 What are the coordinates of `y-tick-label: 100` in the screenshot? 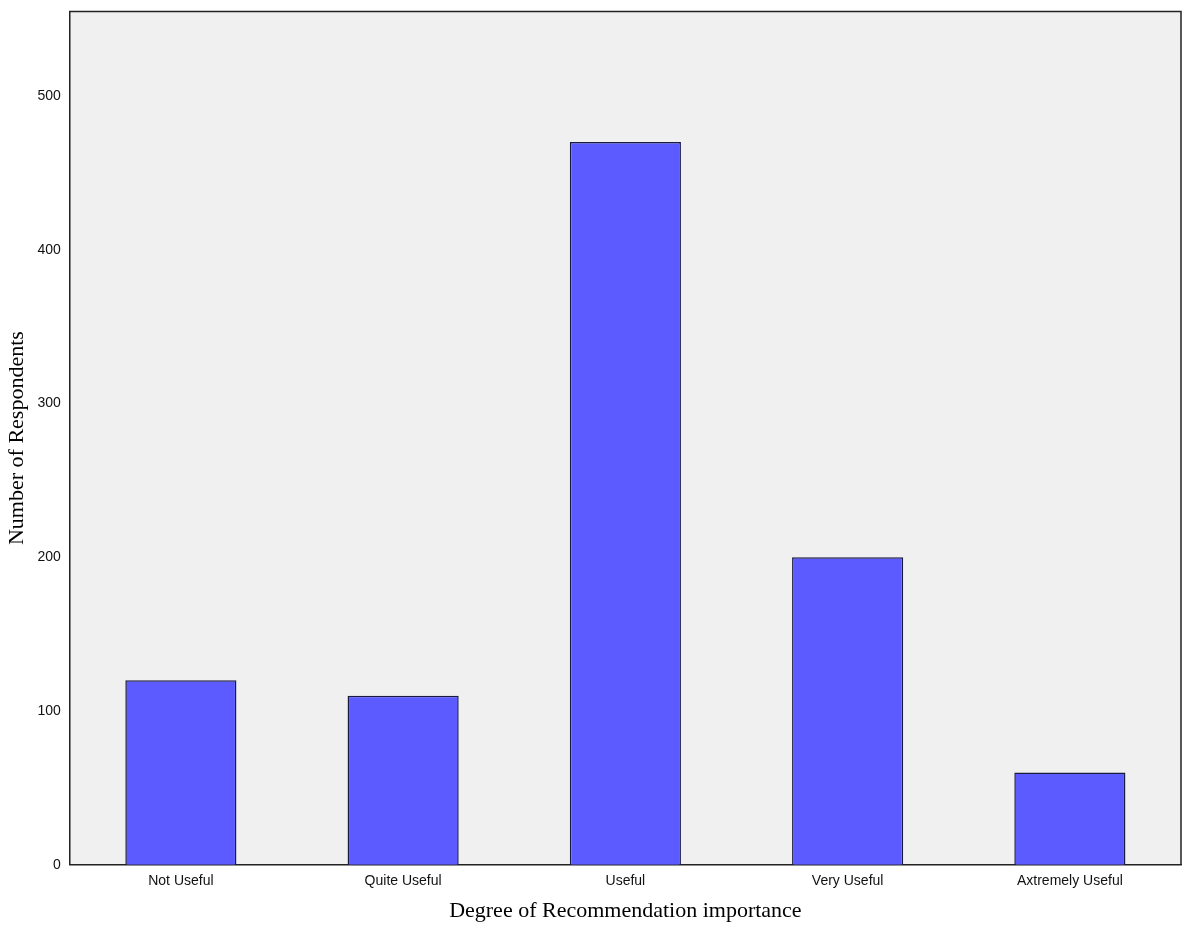 It's located at (49, 709).